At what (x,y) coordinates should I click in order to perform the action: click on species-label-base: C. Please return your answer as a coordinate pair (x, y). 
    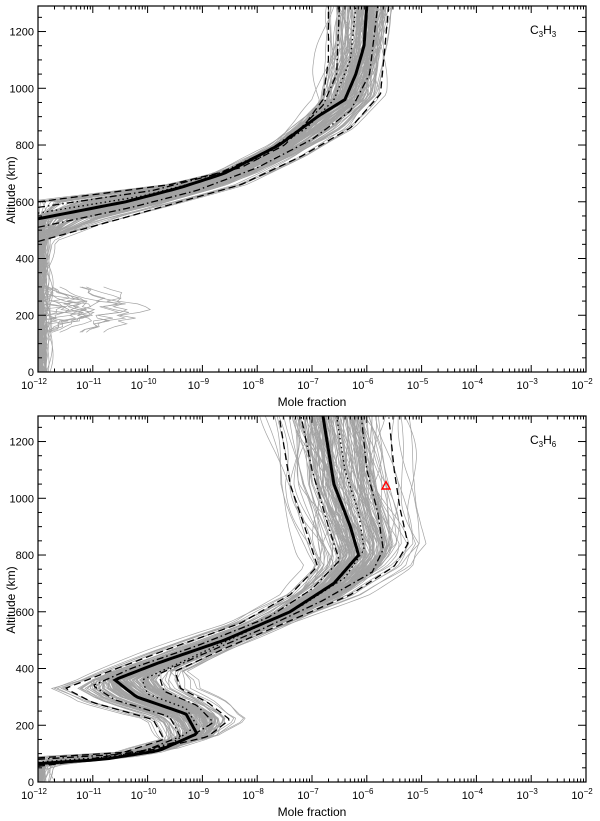
    Looking at the image, I should click on (534, 30).